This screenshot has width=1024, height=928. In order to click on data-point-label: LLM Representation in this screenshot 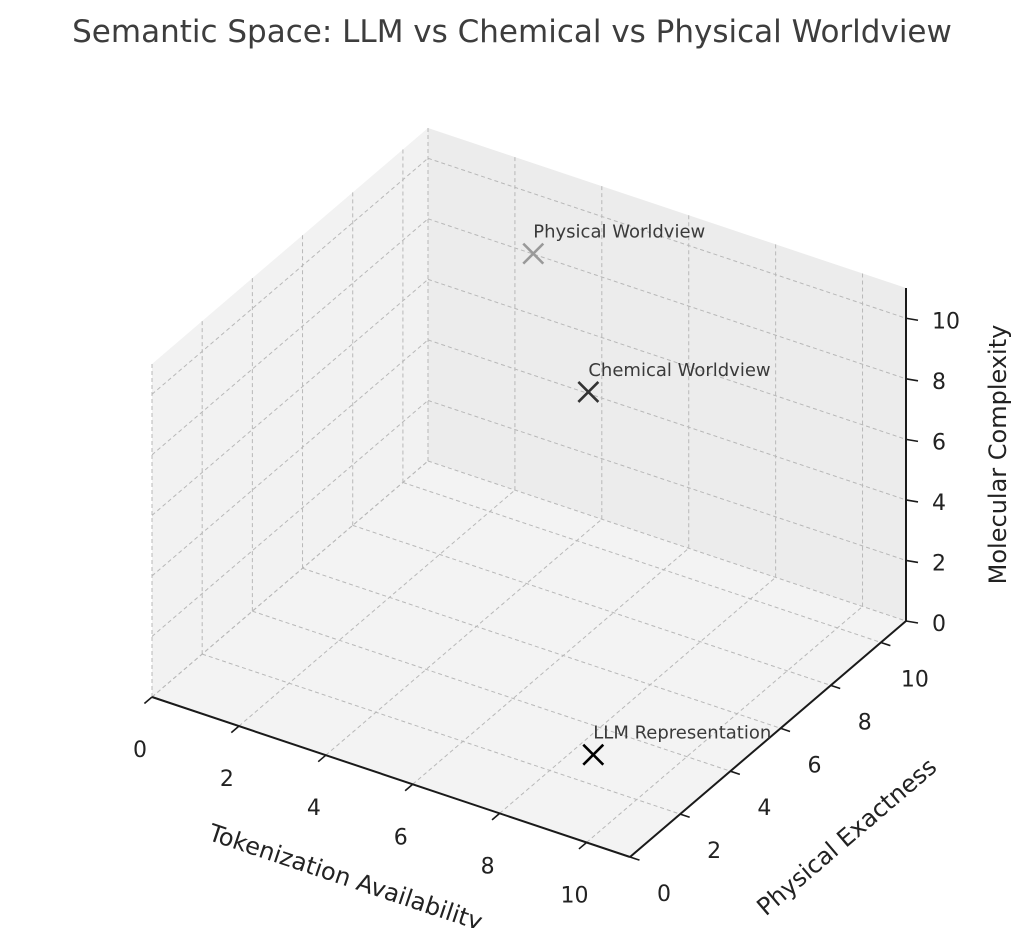, I will do `click(682, 733)`.